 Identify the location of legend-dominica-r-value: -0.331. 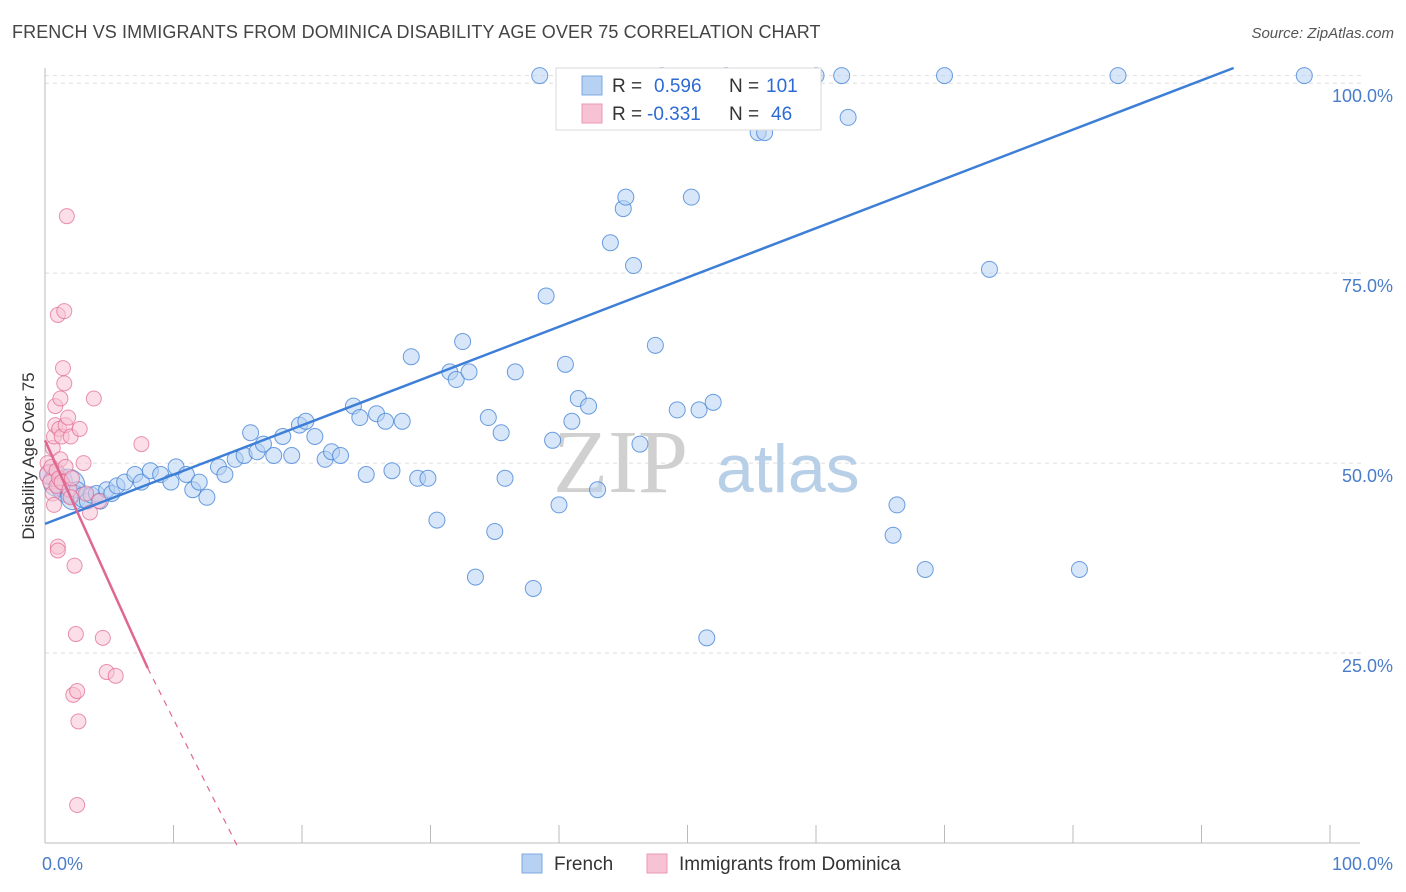
(674, 114).